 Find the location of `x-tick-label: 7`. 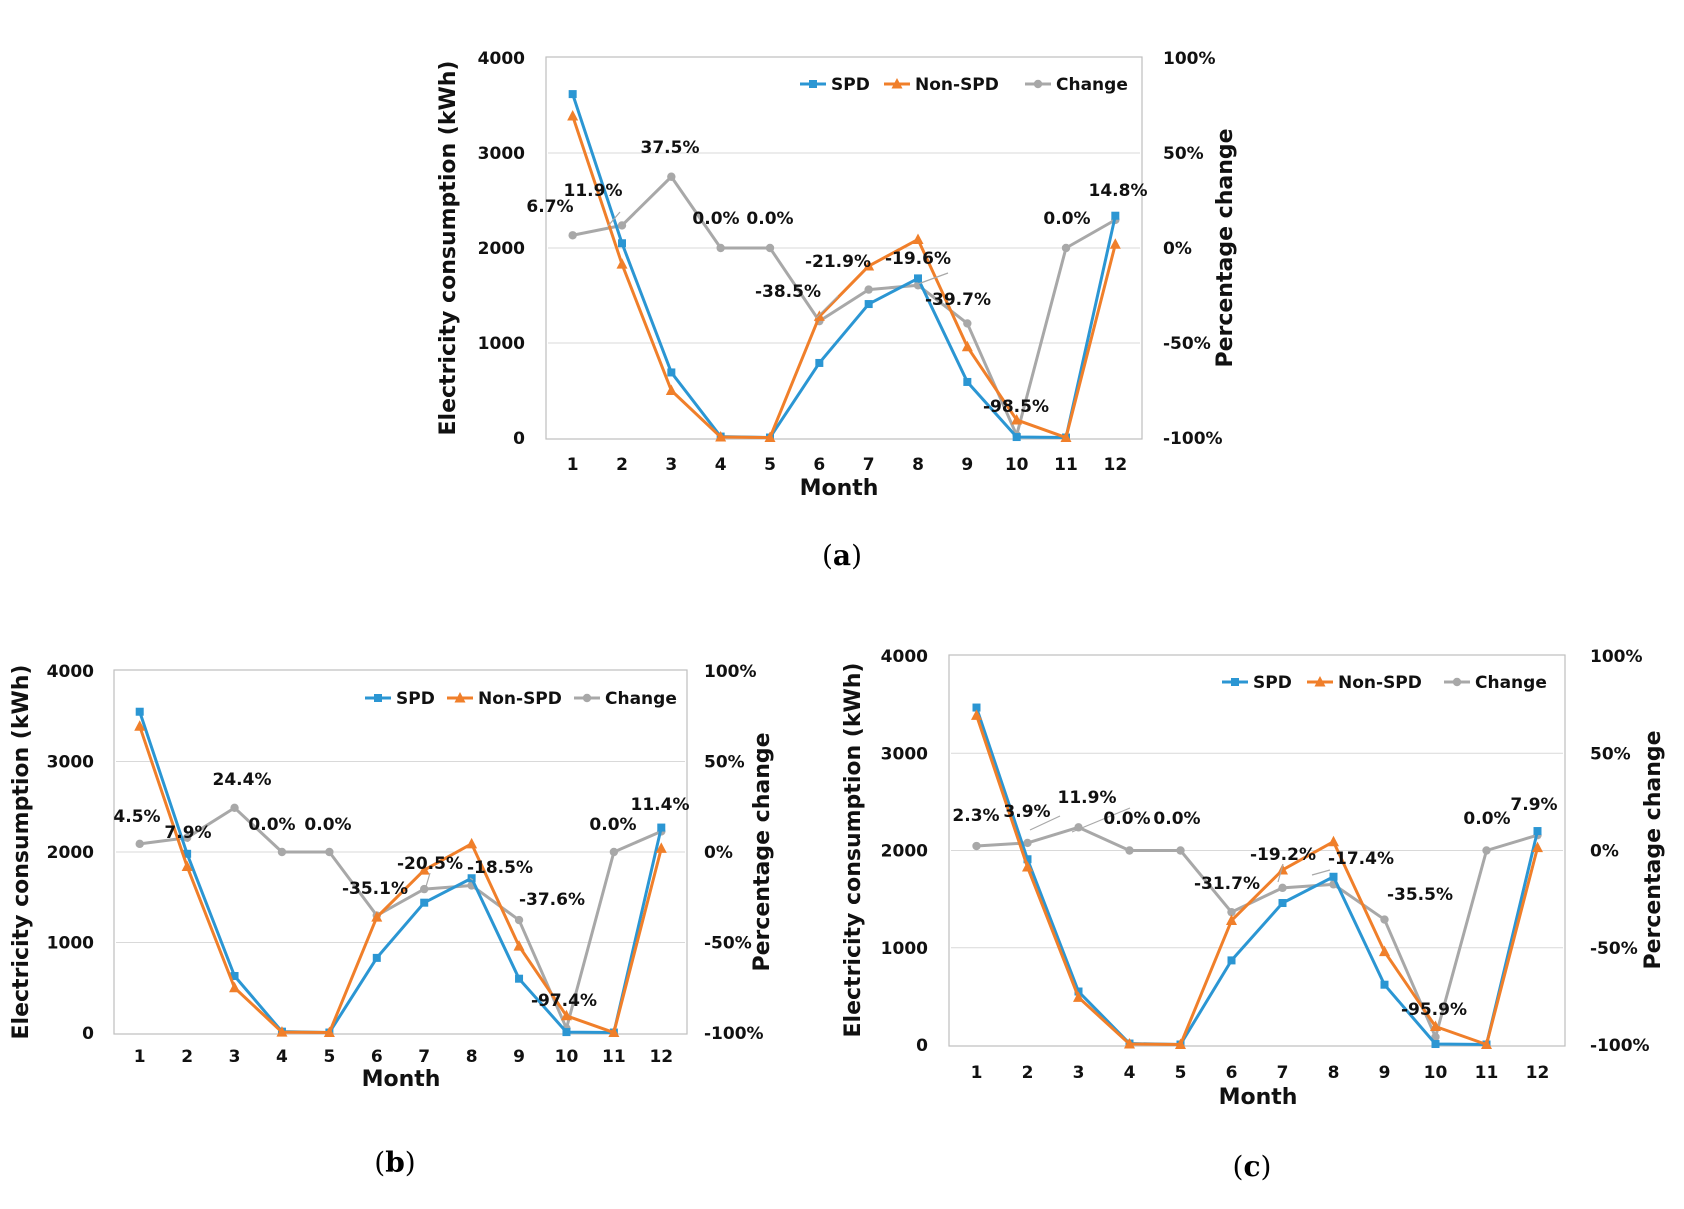

x-tick-label: 7 is located at coordinates (424, 1057).